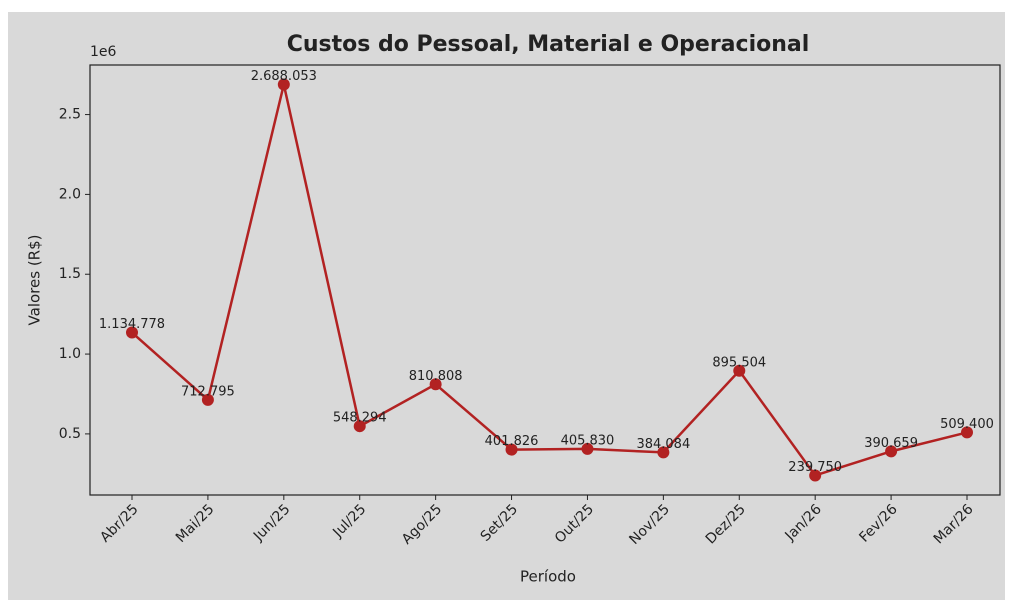 The height and width of the screenshot is (605, 1013). I want to click on value-label: 509.400, so click(967, 424).